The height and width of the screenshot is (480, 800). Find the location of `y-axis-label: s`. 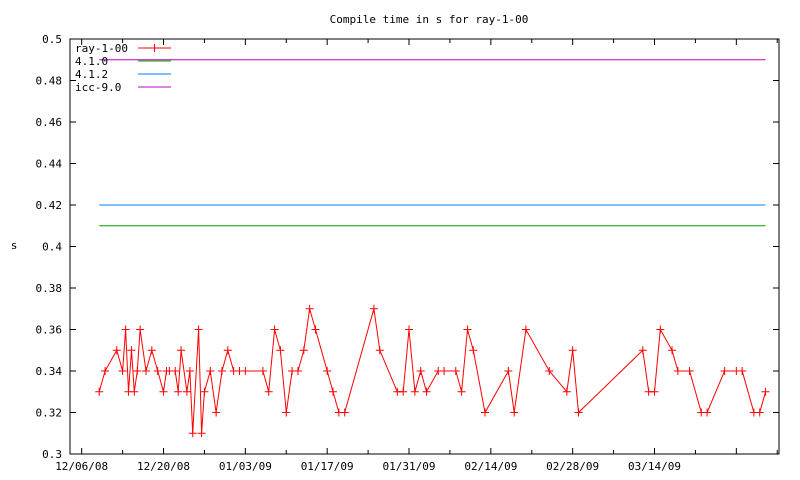

y-axis-label: s is located at coordinates (14, 245).